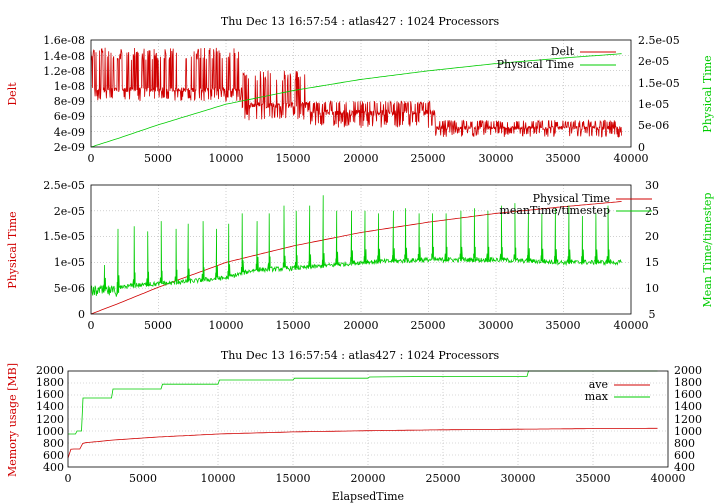 The width and height of the screenshot is (720, 504). What do you see at coordinates (707, 250) in the screenshot?
I see `chart2-ylabel-right: Mean Time/timestep` at bounding box center [707, 250].